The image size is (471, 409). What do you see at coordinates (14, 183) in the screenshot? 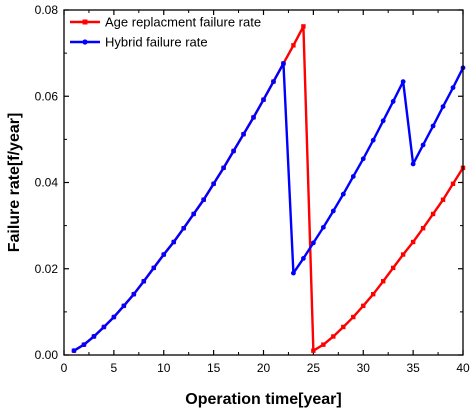
I see `y-axis-title: Failure rate[f/year]` at bounding box center [14, 183].